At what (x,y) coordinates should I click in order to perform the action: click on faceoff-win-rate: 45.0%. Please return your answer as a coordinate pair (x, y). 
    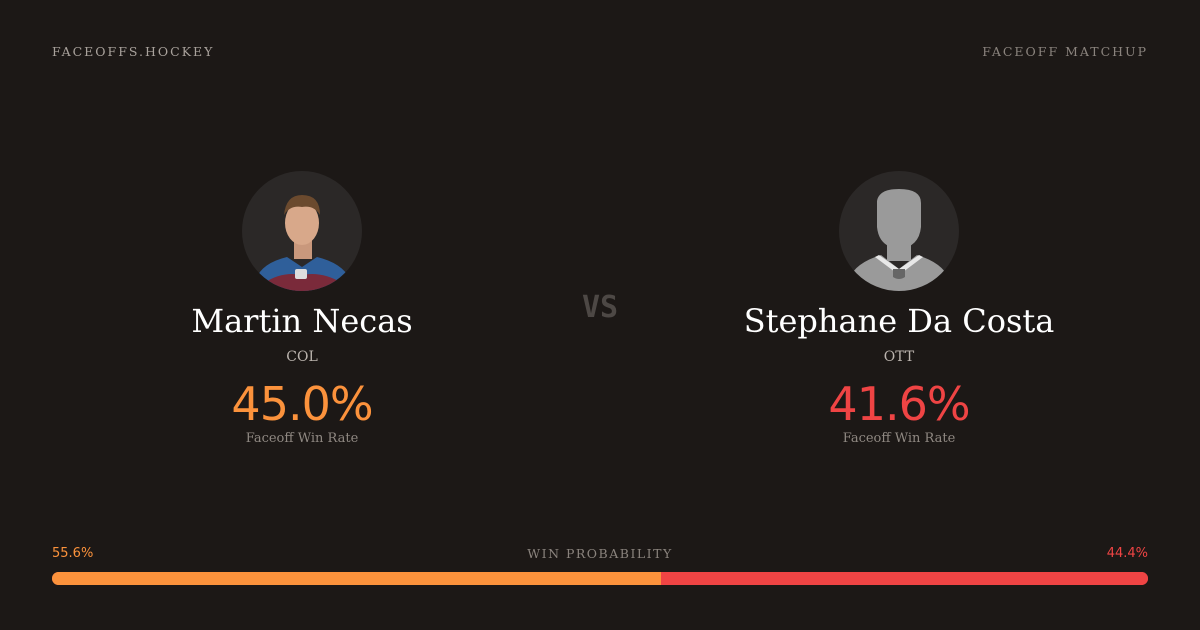
    Looking at the image, I should click on (302, 404).